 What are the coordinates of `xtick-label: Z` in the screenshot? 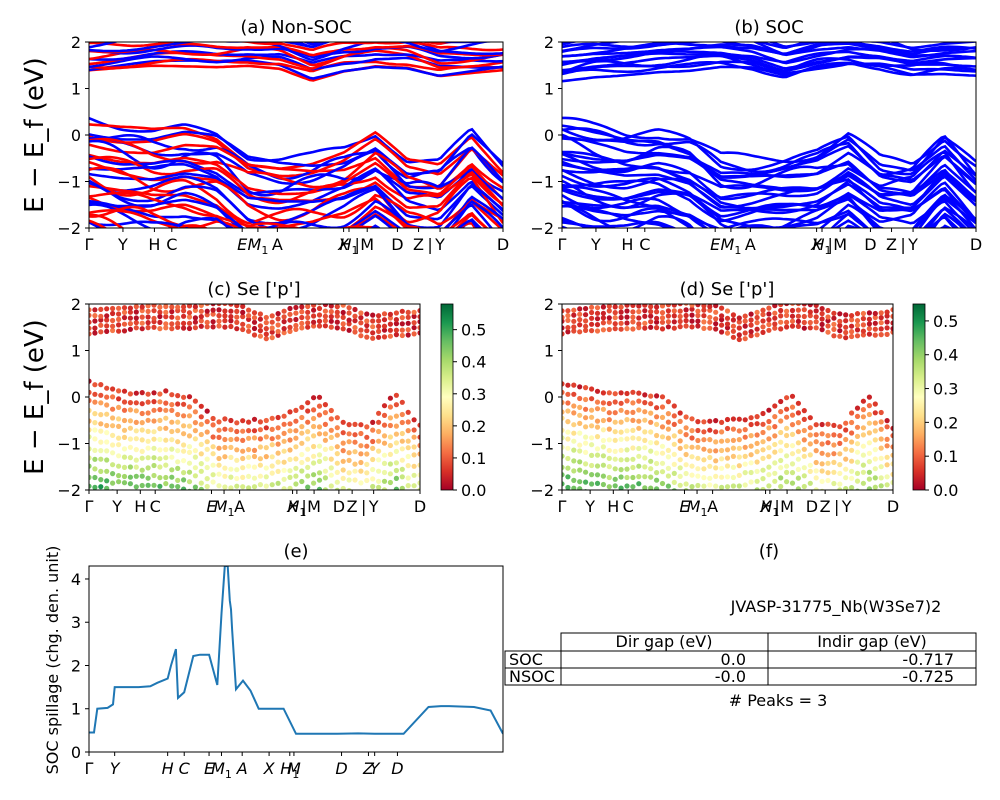 It's located at (352, 506).